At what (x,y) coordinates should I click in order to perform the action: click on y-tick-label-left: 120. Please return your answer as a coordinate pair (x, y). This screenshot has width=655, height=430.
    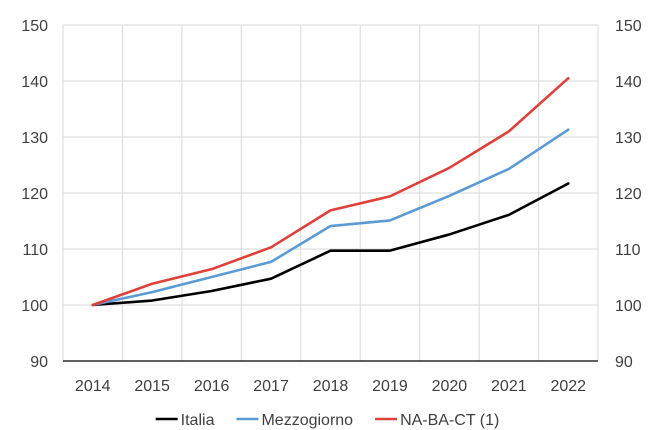
    Looking at the image, I should click on (34, 194).